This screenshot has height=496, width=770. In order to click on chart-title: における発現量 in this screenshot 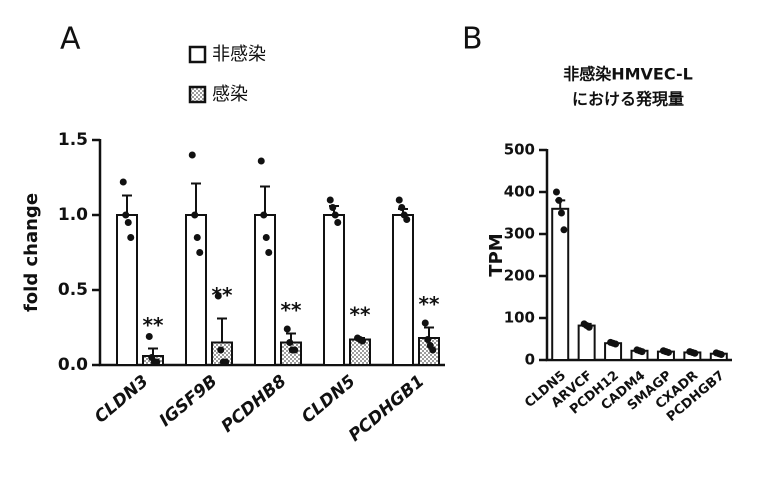, I will do `click(628, 99)`.